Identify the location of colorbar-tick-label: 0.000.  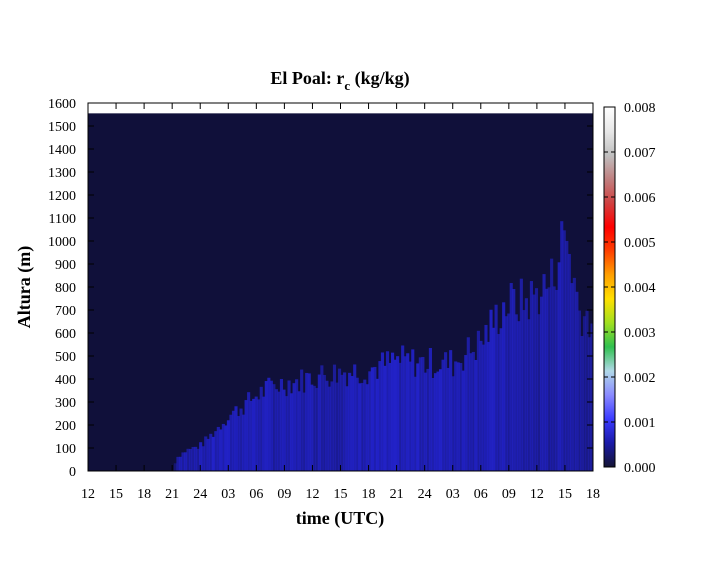
(640, 468).